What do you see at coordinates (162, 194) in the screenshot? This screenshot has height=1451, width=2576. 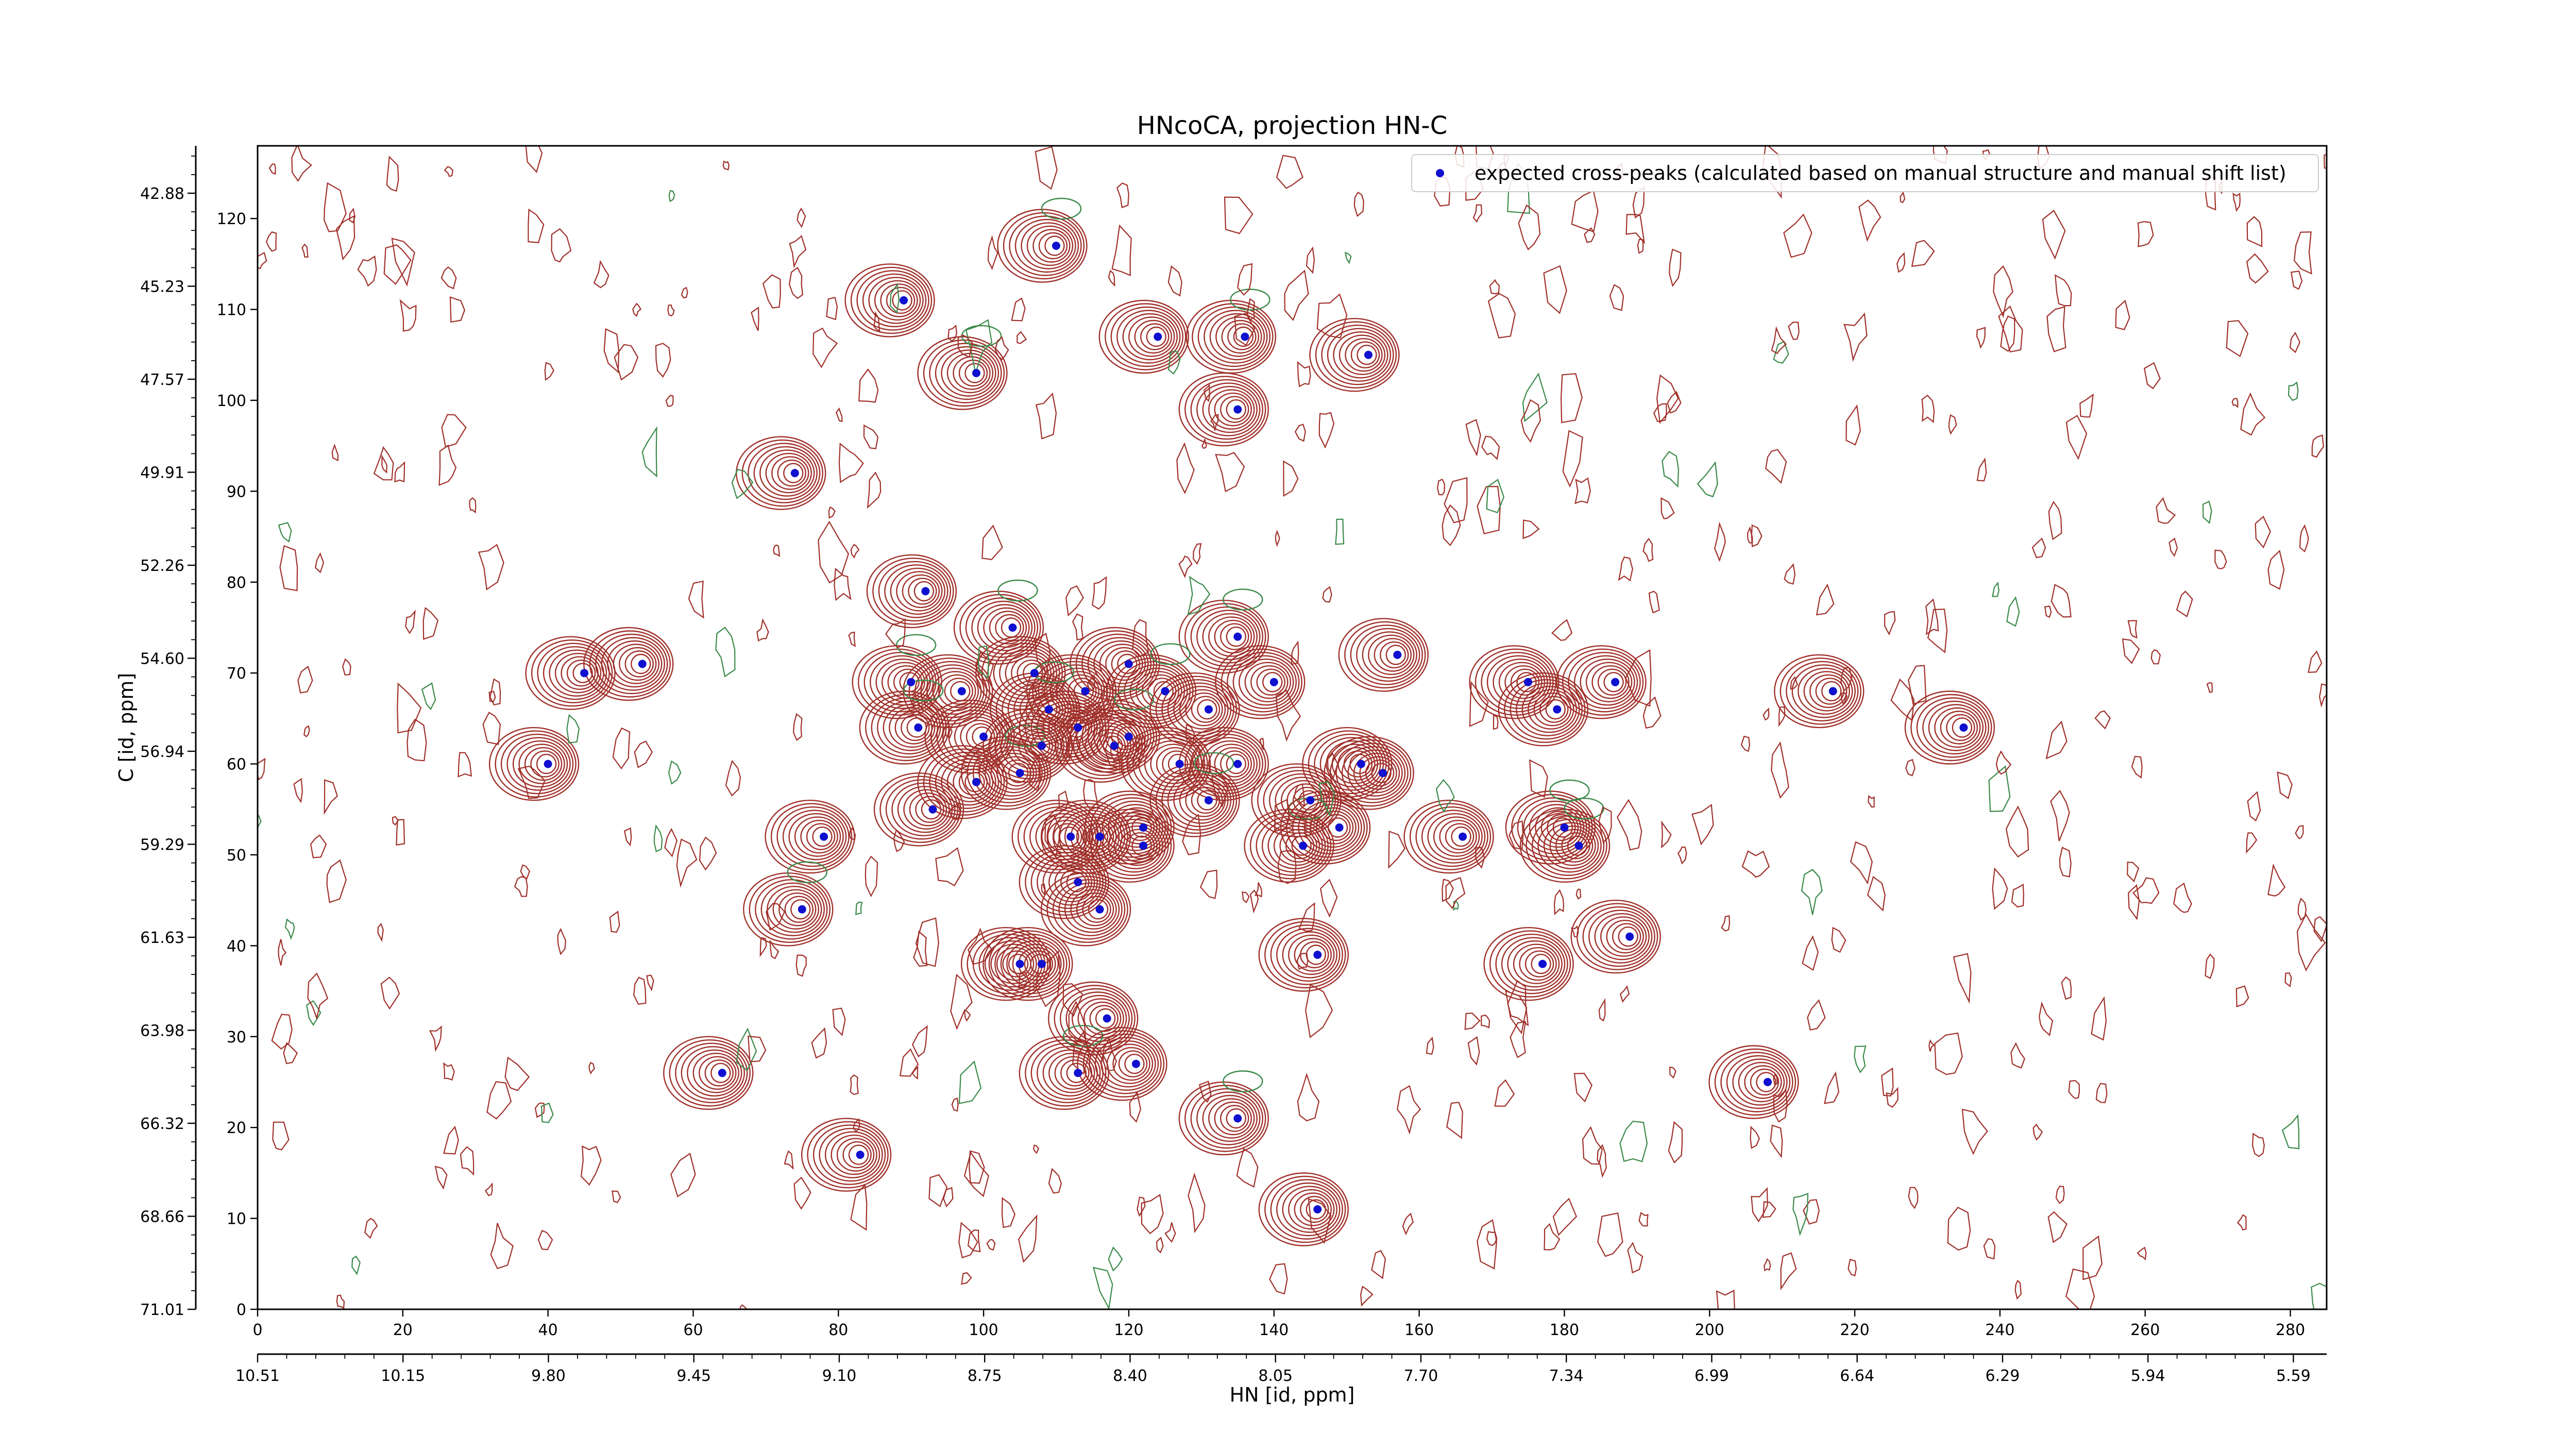 I see `y-ppm-tick-label: 42.88` at bounding box center [162, 194].